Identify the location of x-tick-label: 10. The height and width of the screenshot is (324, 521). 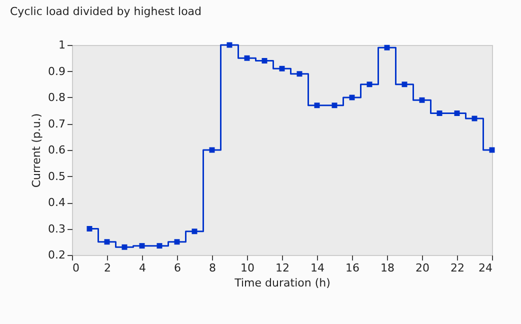
(247, 268).